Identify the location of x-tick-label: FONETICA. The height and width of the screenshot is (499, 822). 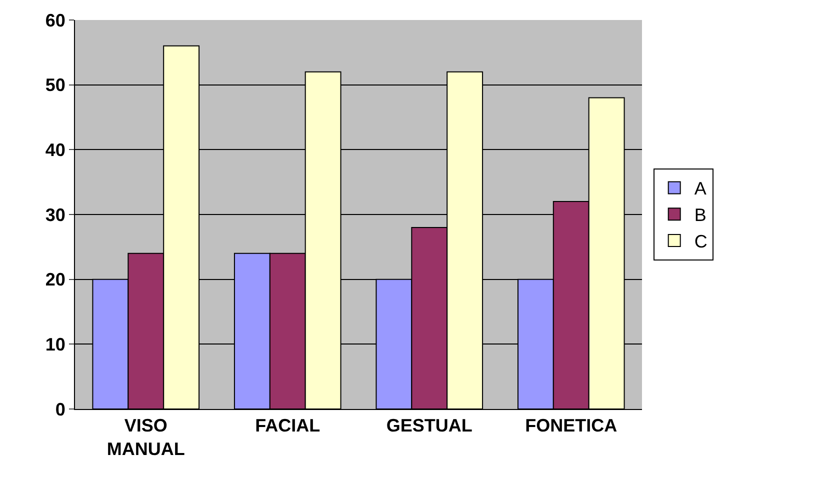
(571, 426).